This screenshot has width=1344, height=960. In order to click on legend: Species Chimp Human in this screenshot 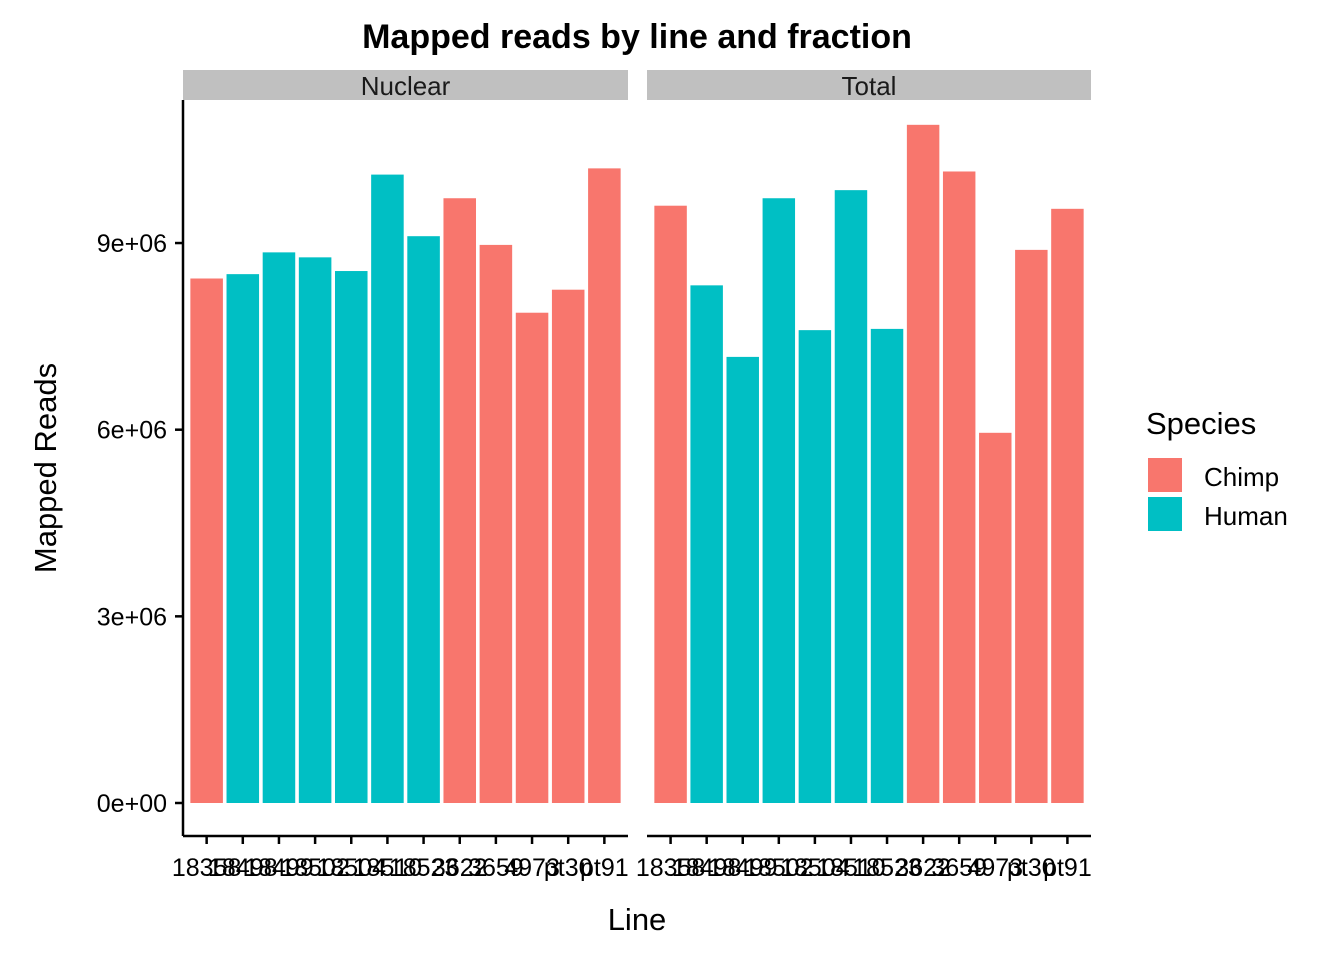, I will do `click(1217, 468)`.